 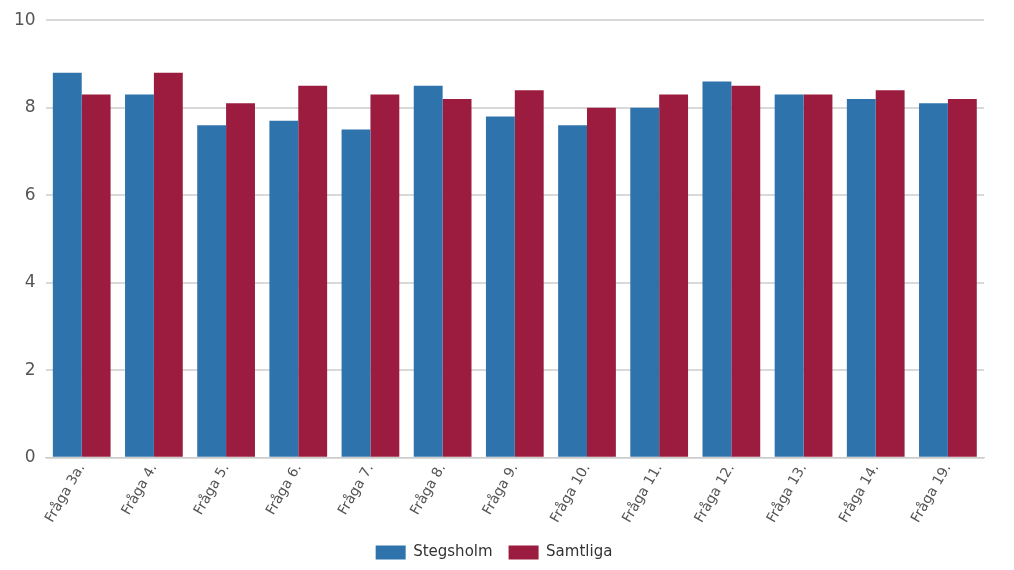 I want to click on legend-label: Stegsholm, so click(x=453, y=551).